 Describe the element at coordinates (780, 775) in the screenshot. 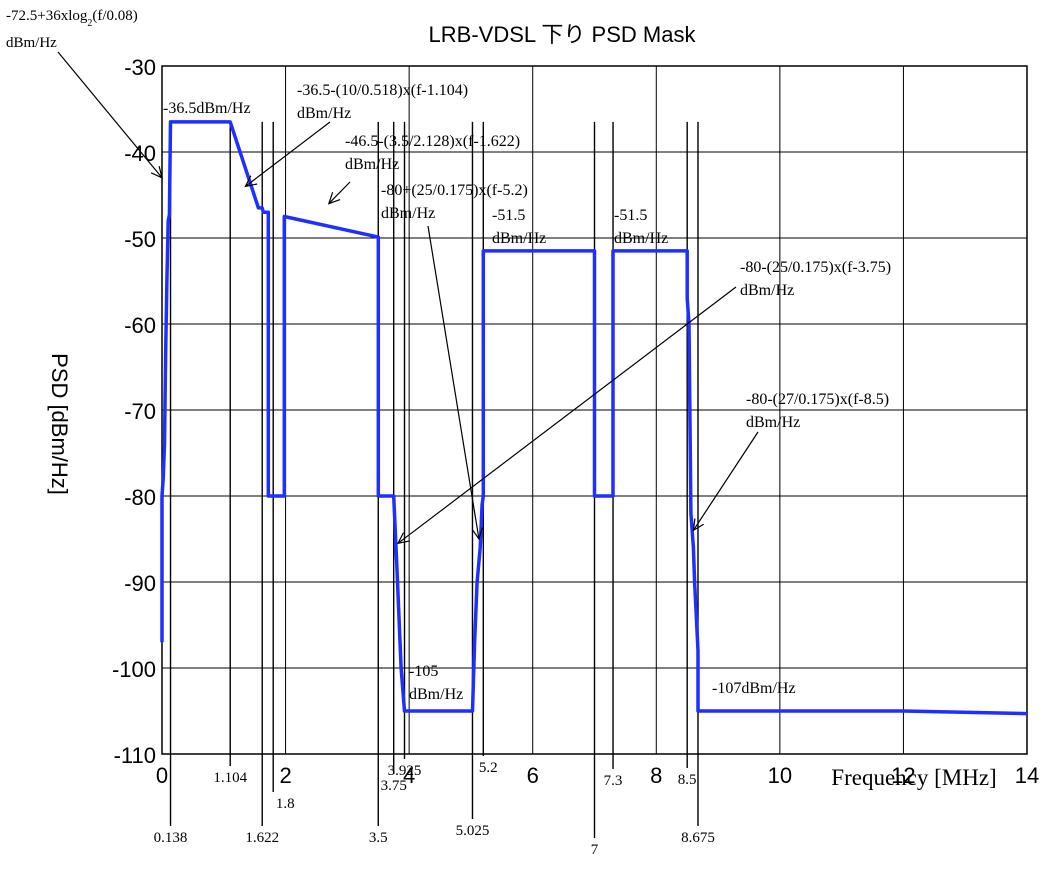

I see `x-tick-label: 10` at that location.